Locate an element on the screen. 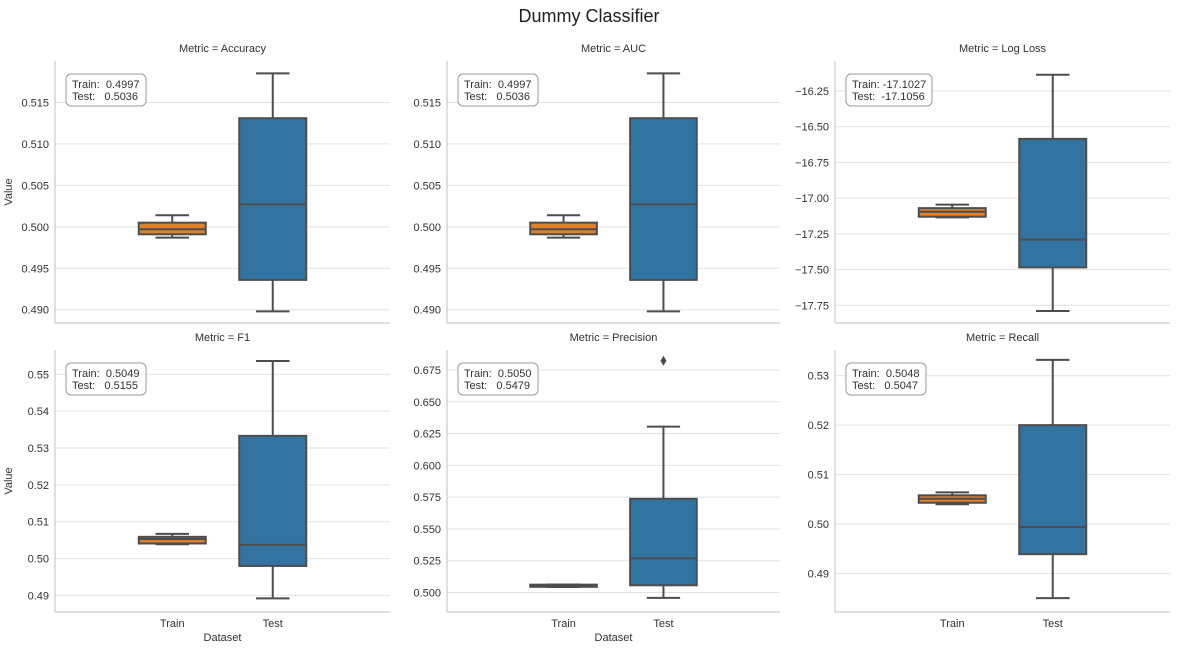  panel-title: Metric = Recall is located at coordinates (1002, 338).